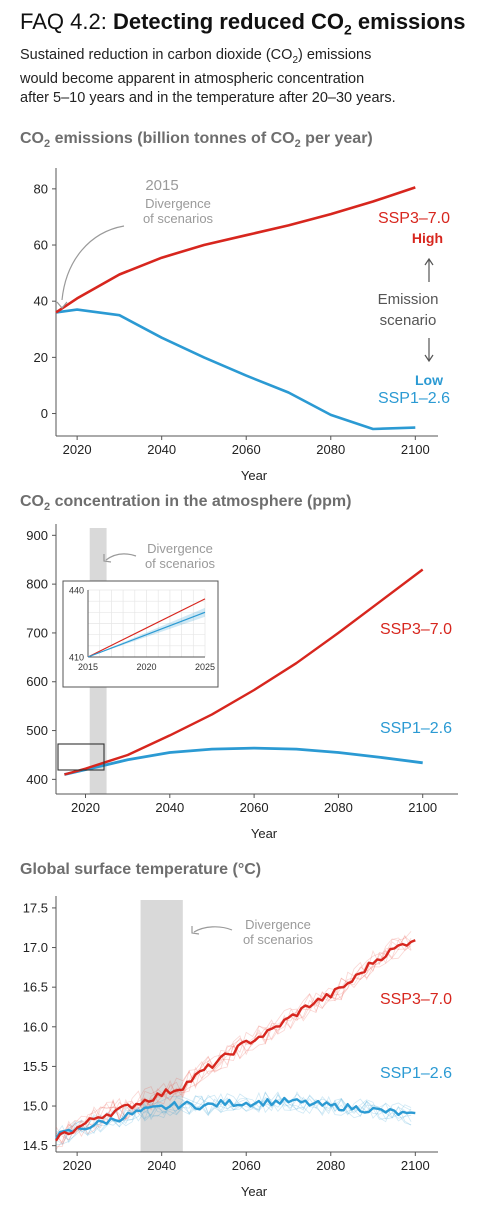 This screenshot has height=1226, width=500. I want to click on y-tick-label: 800, so click(37, 584).